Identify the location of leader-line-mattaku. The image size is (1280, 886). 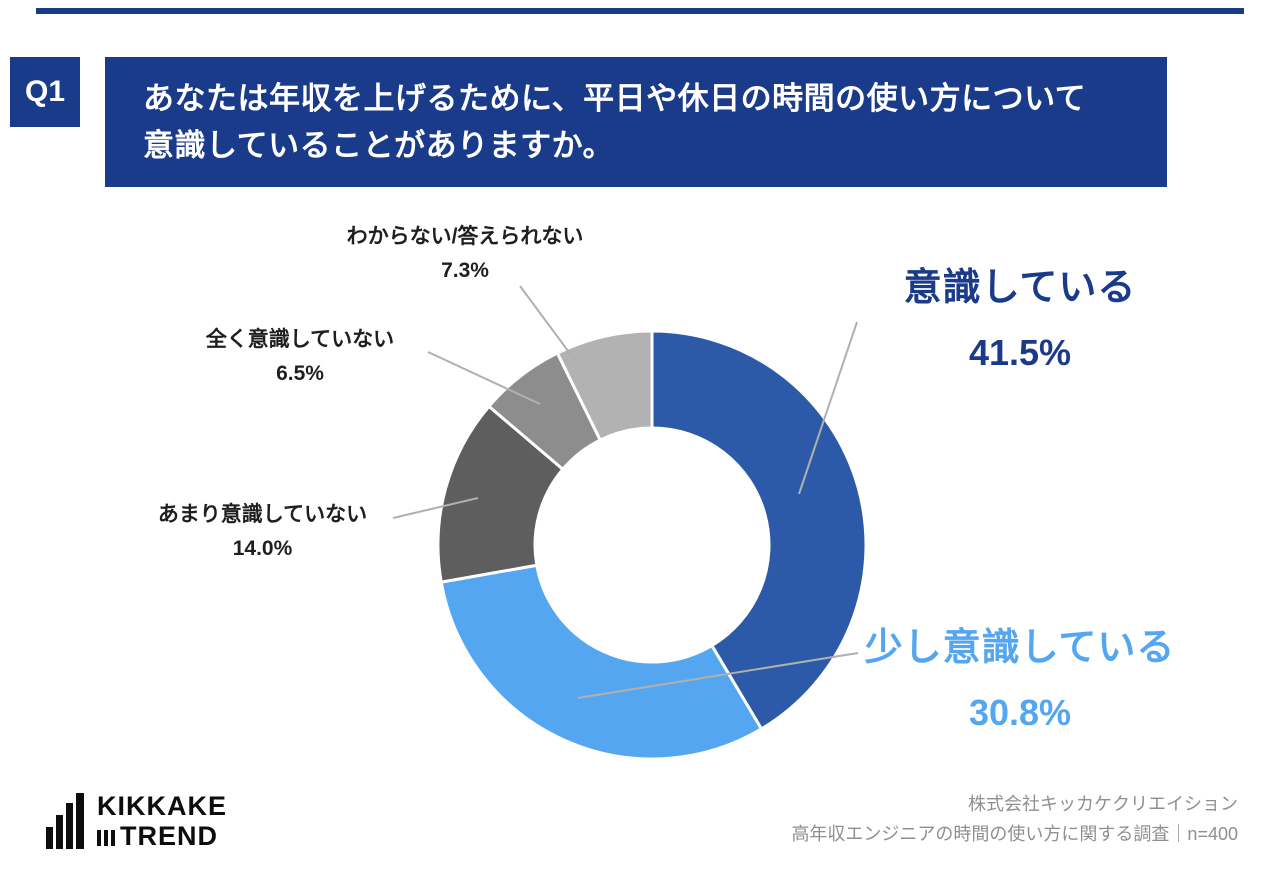
(484, 378).